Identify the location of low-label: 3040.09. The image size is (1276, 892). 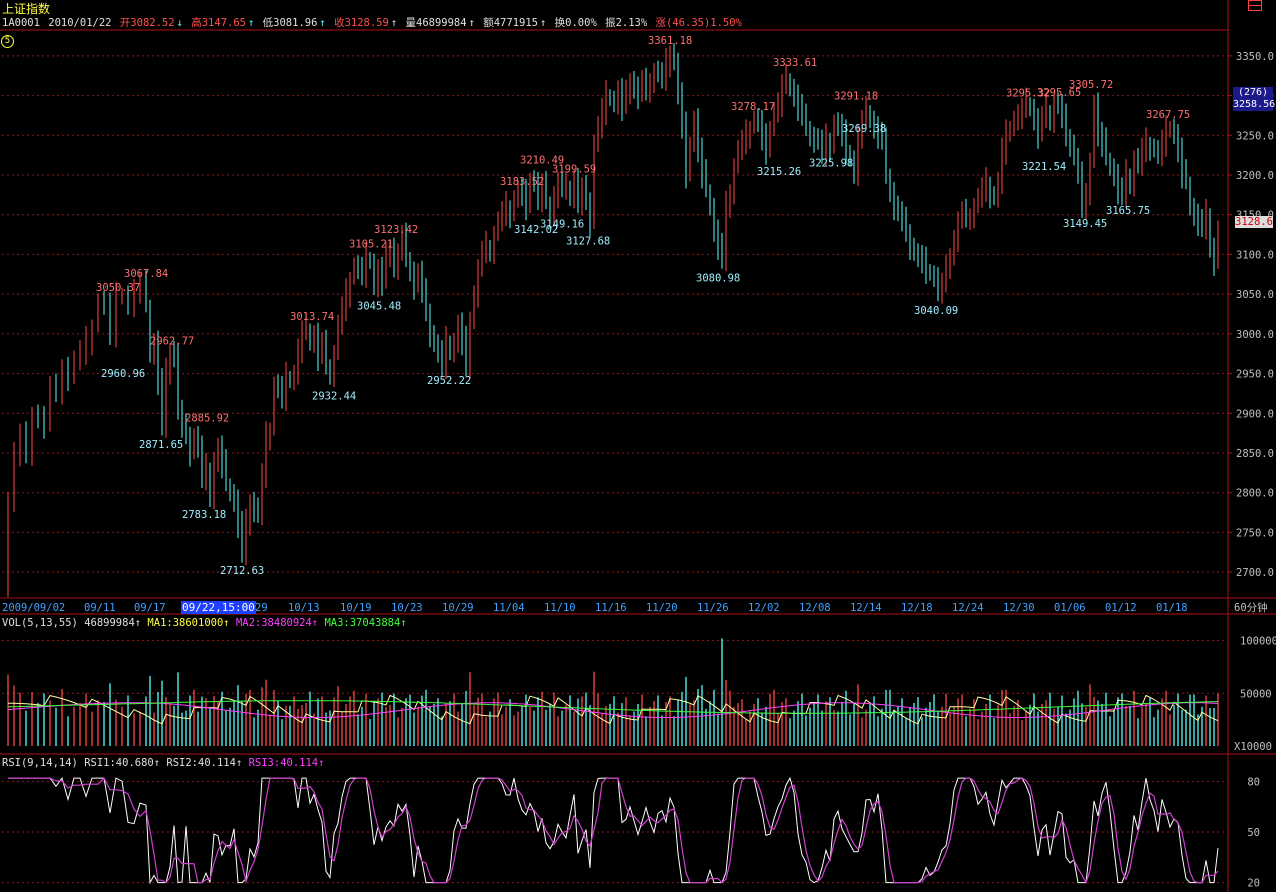
(936, 311).